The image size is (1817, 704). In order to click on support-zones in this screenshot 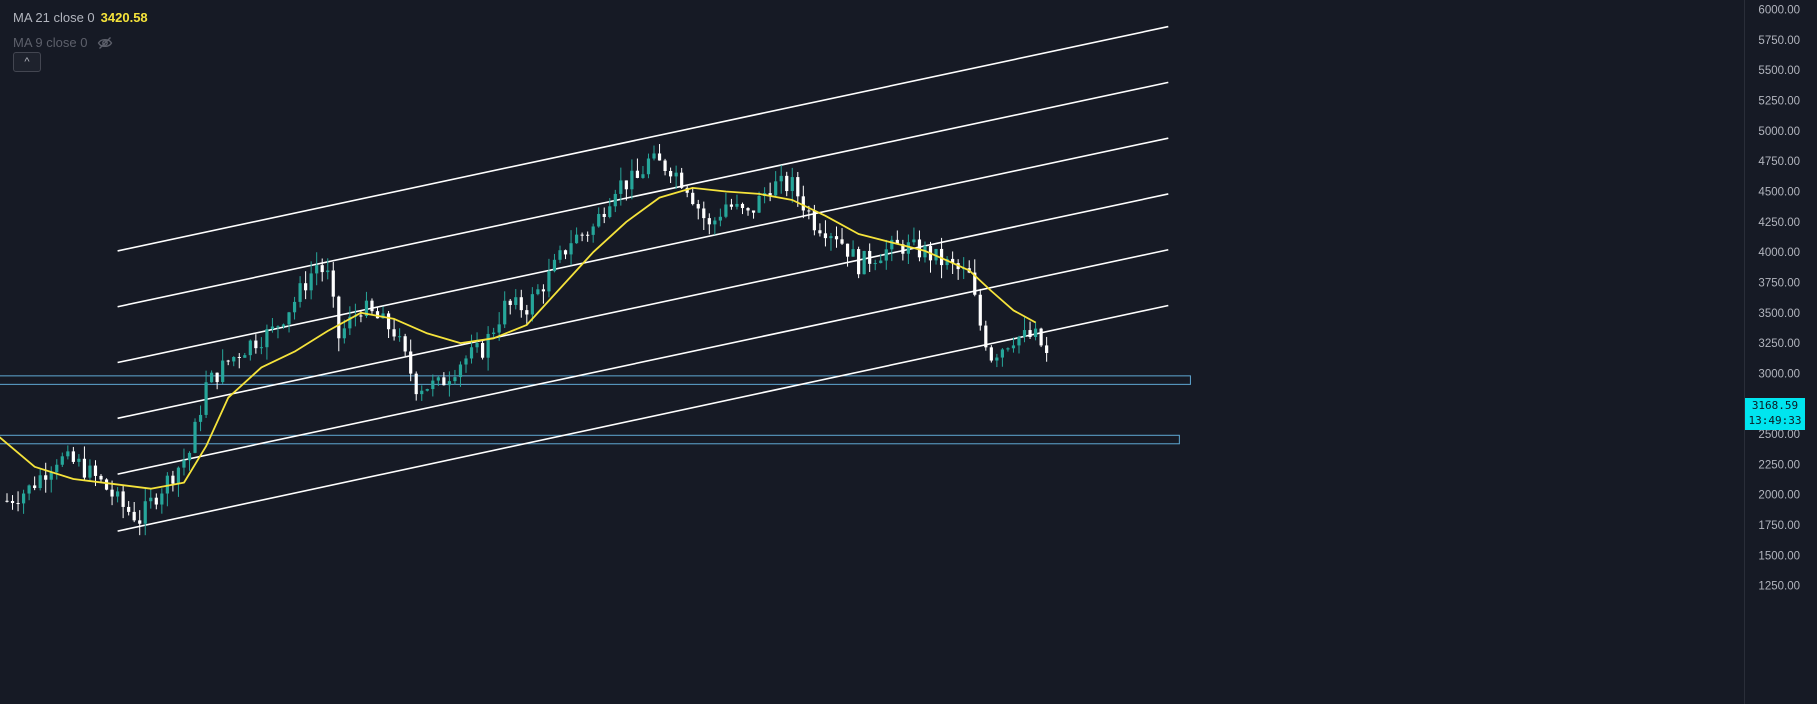, I will do `click(595, 410)`.